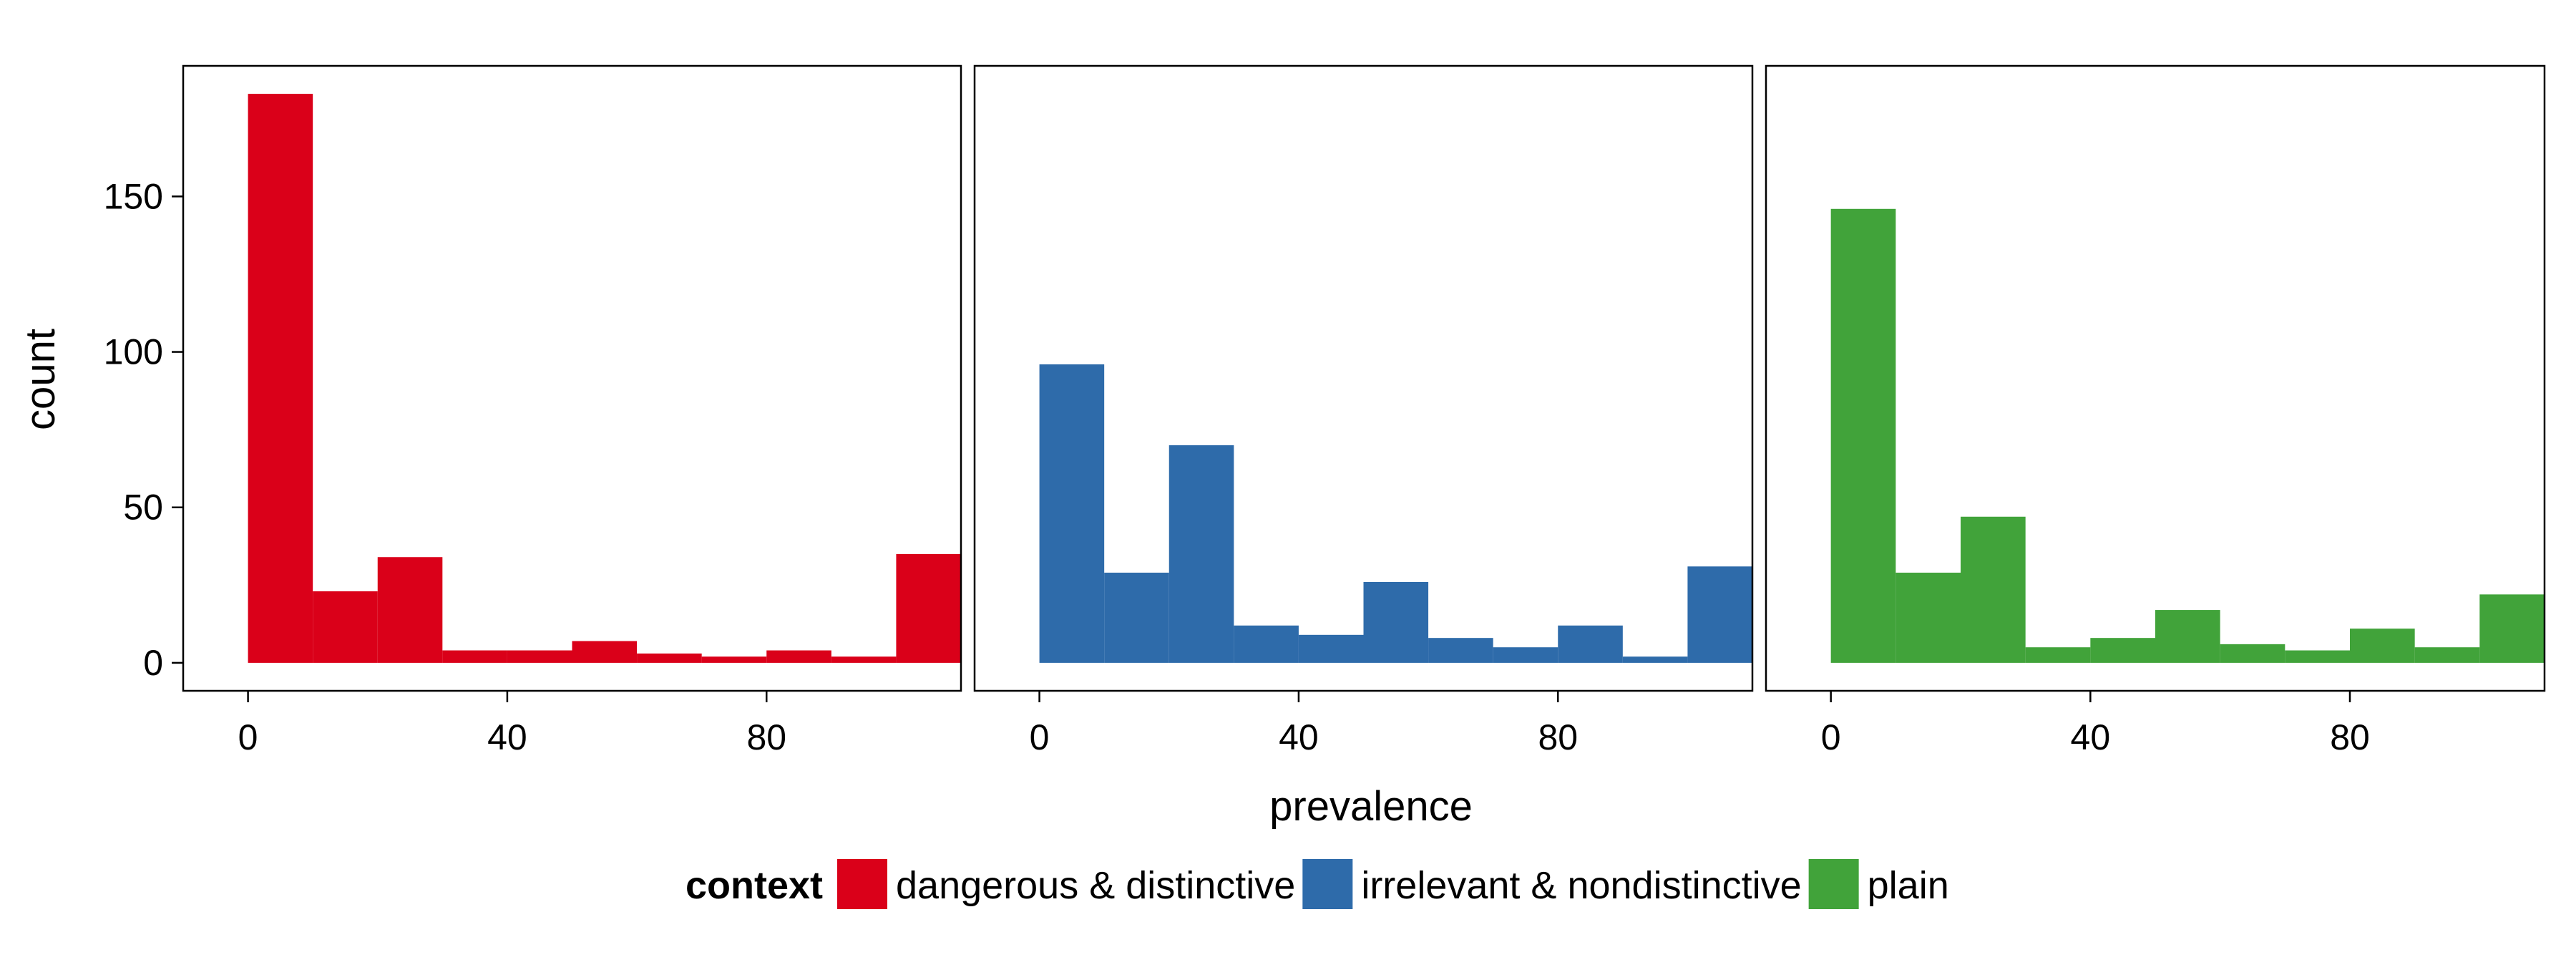 This screenshot has width=2576, height=970. Describe the element at coordinates (1095, 885) in the screenshot. I see `legend-label: dangerous & distinctive` at that location.